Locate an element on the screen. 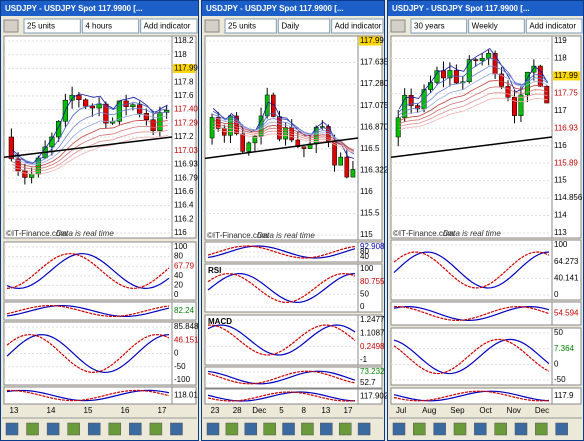 Image resolution: width=584 pixels, height=441 pixels. axis-label: 118.2 is located at coordinates (184, 40).